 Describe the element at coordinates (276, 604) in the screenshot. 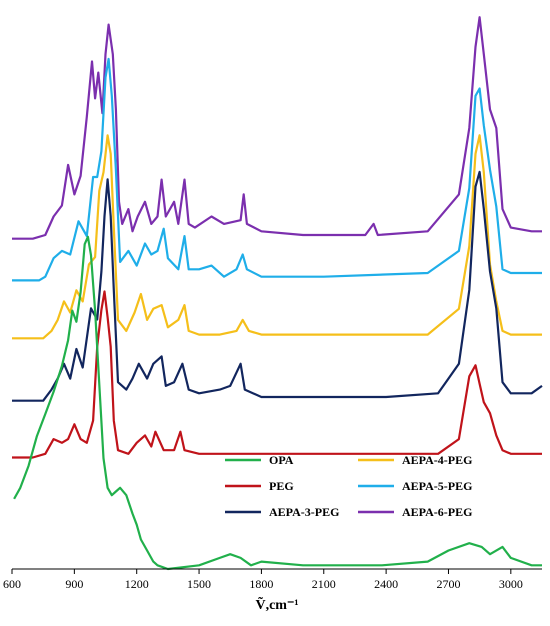

I see `x-axis-title: Ṽ,cm⁻¹` at that location.